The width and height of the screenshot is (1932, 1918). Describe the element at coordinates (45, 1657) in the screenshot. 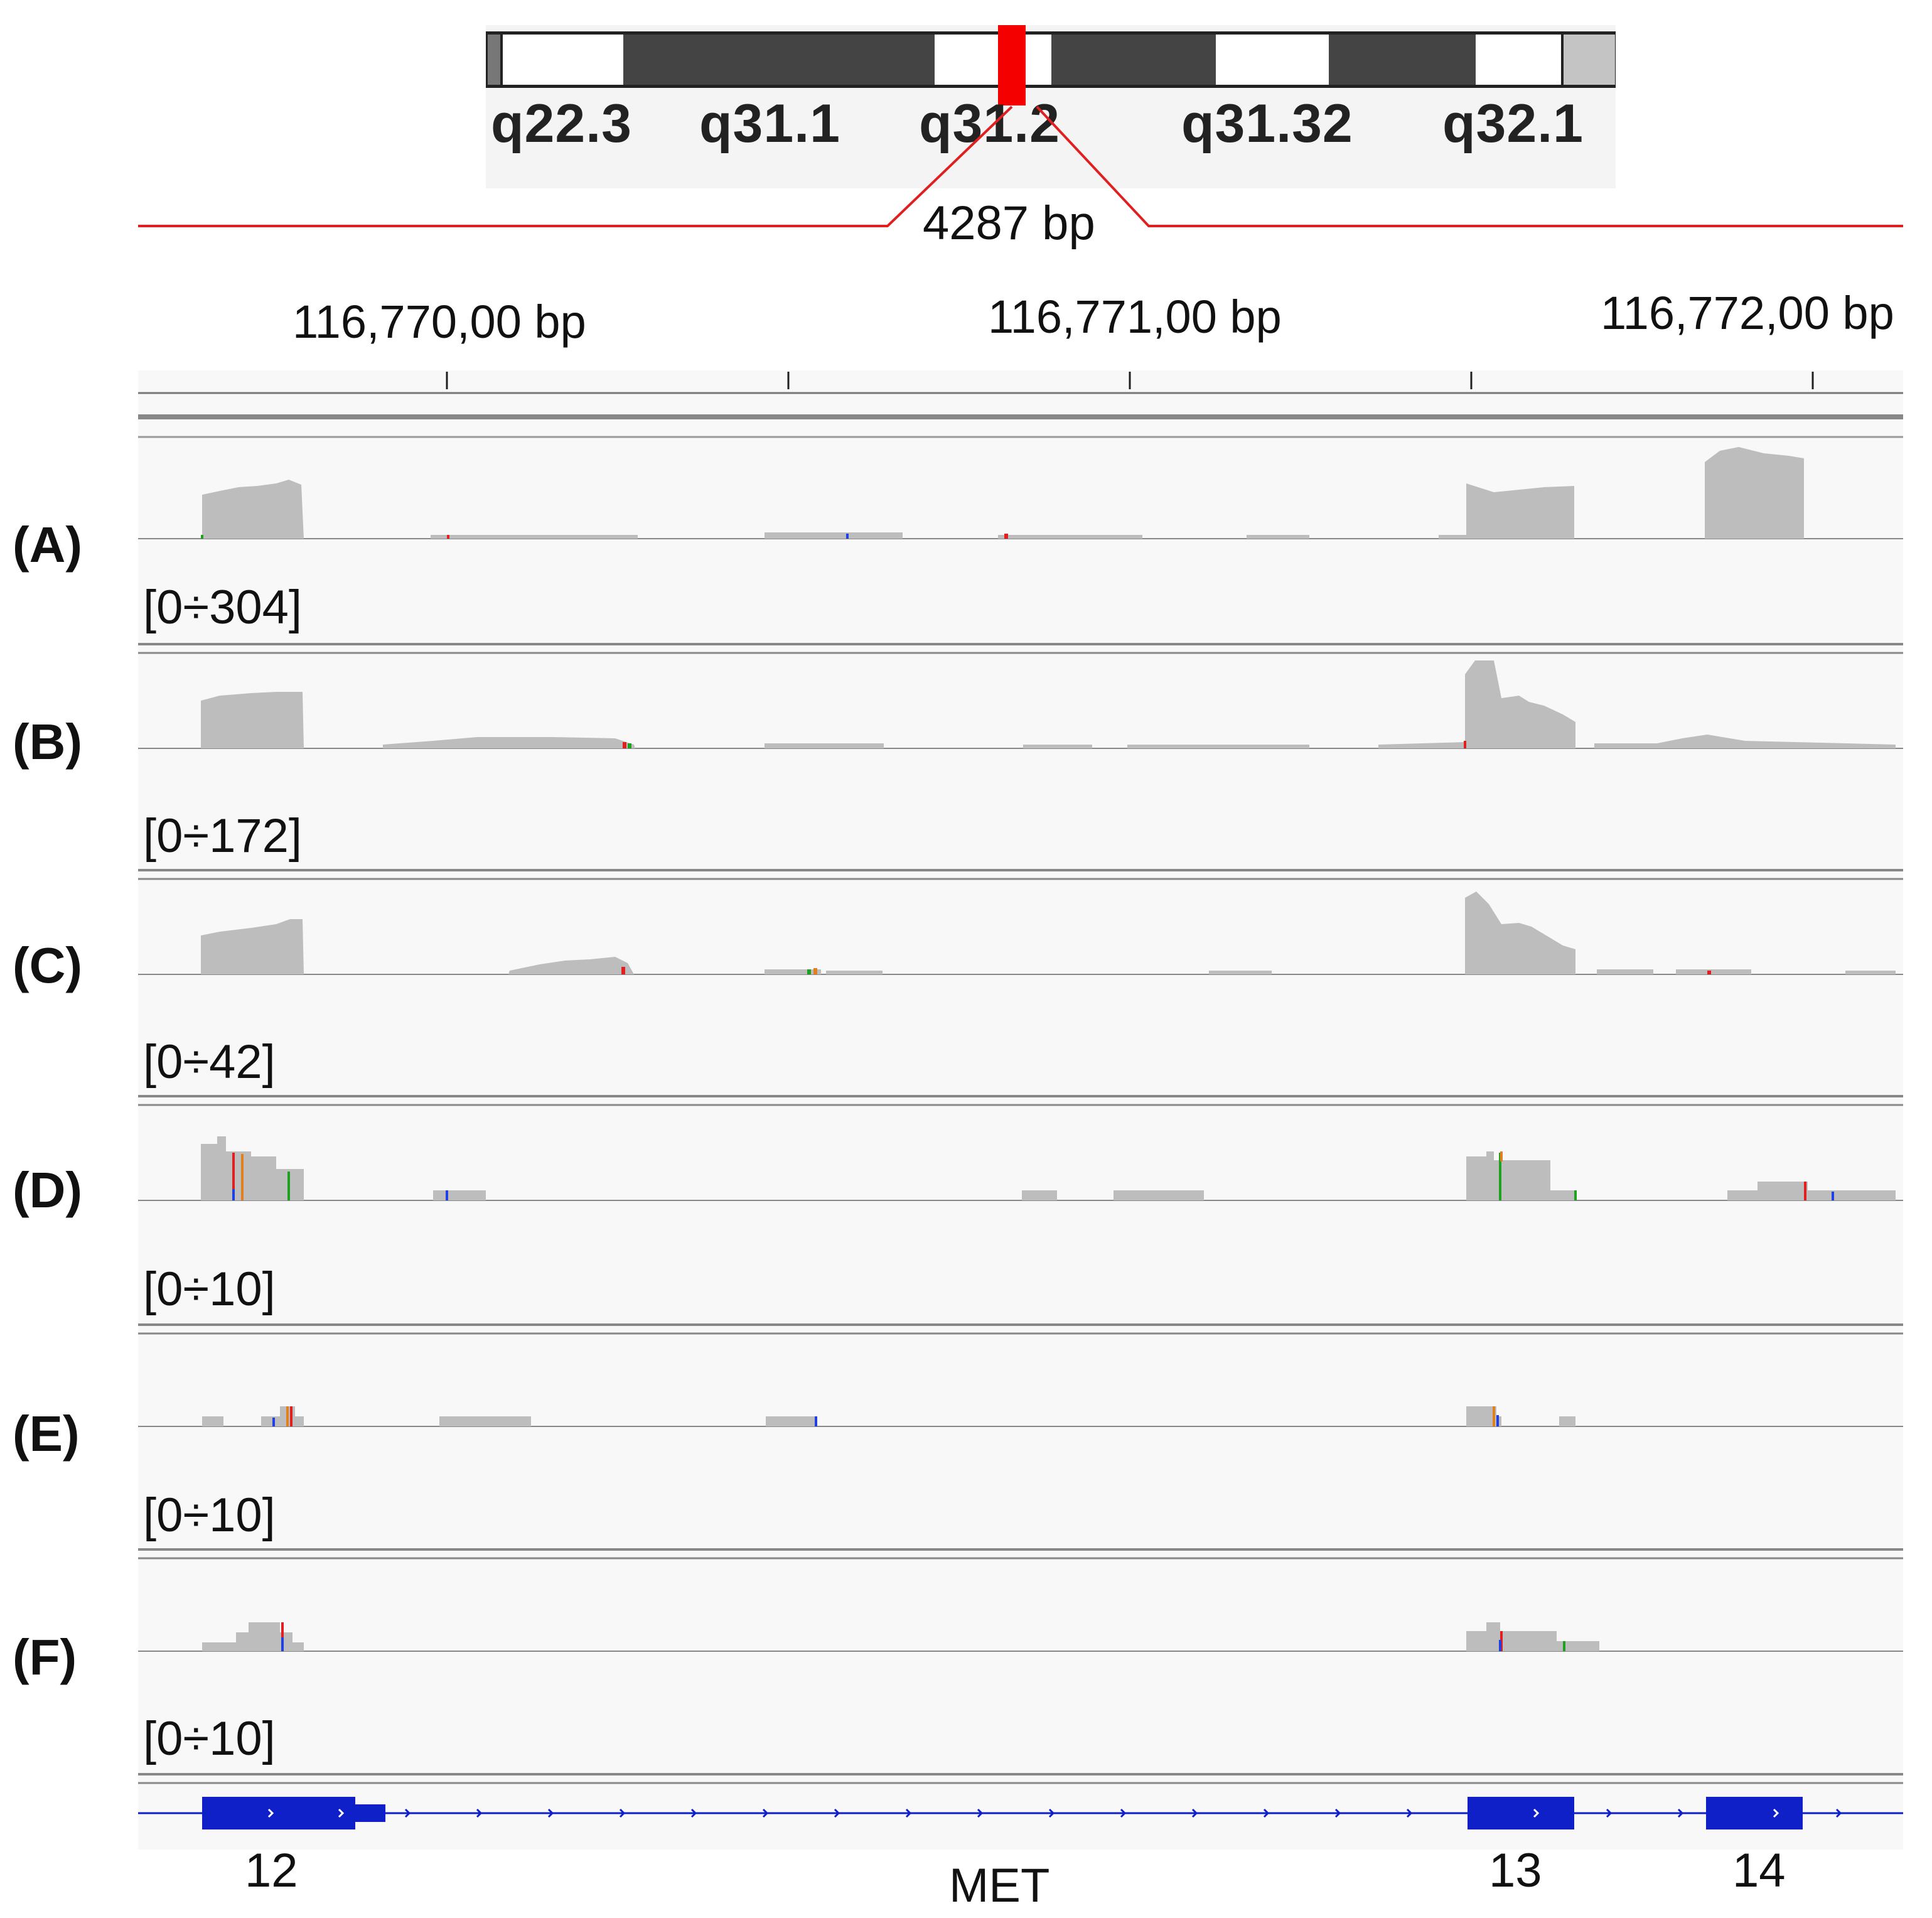

I see `track-label: (F)` at that location.